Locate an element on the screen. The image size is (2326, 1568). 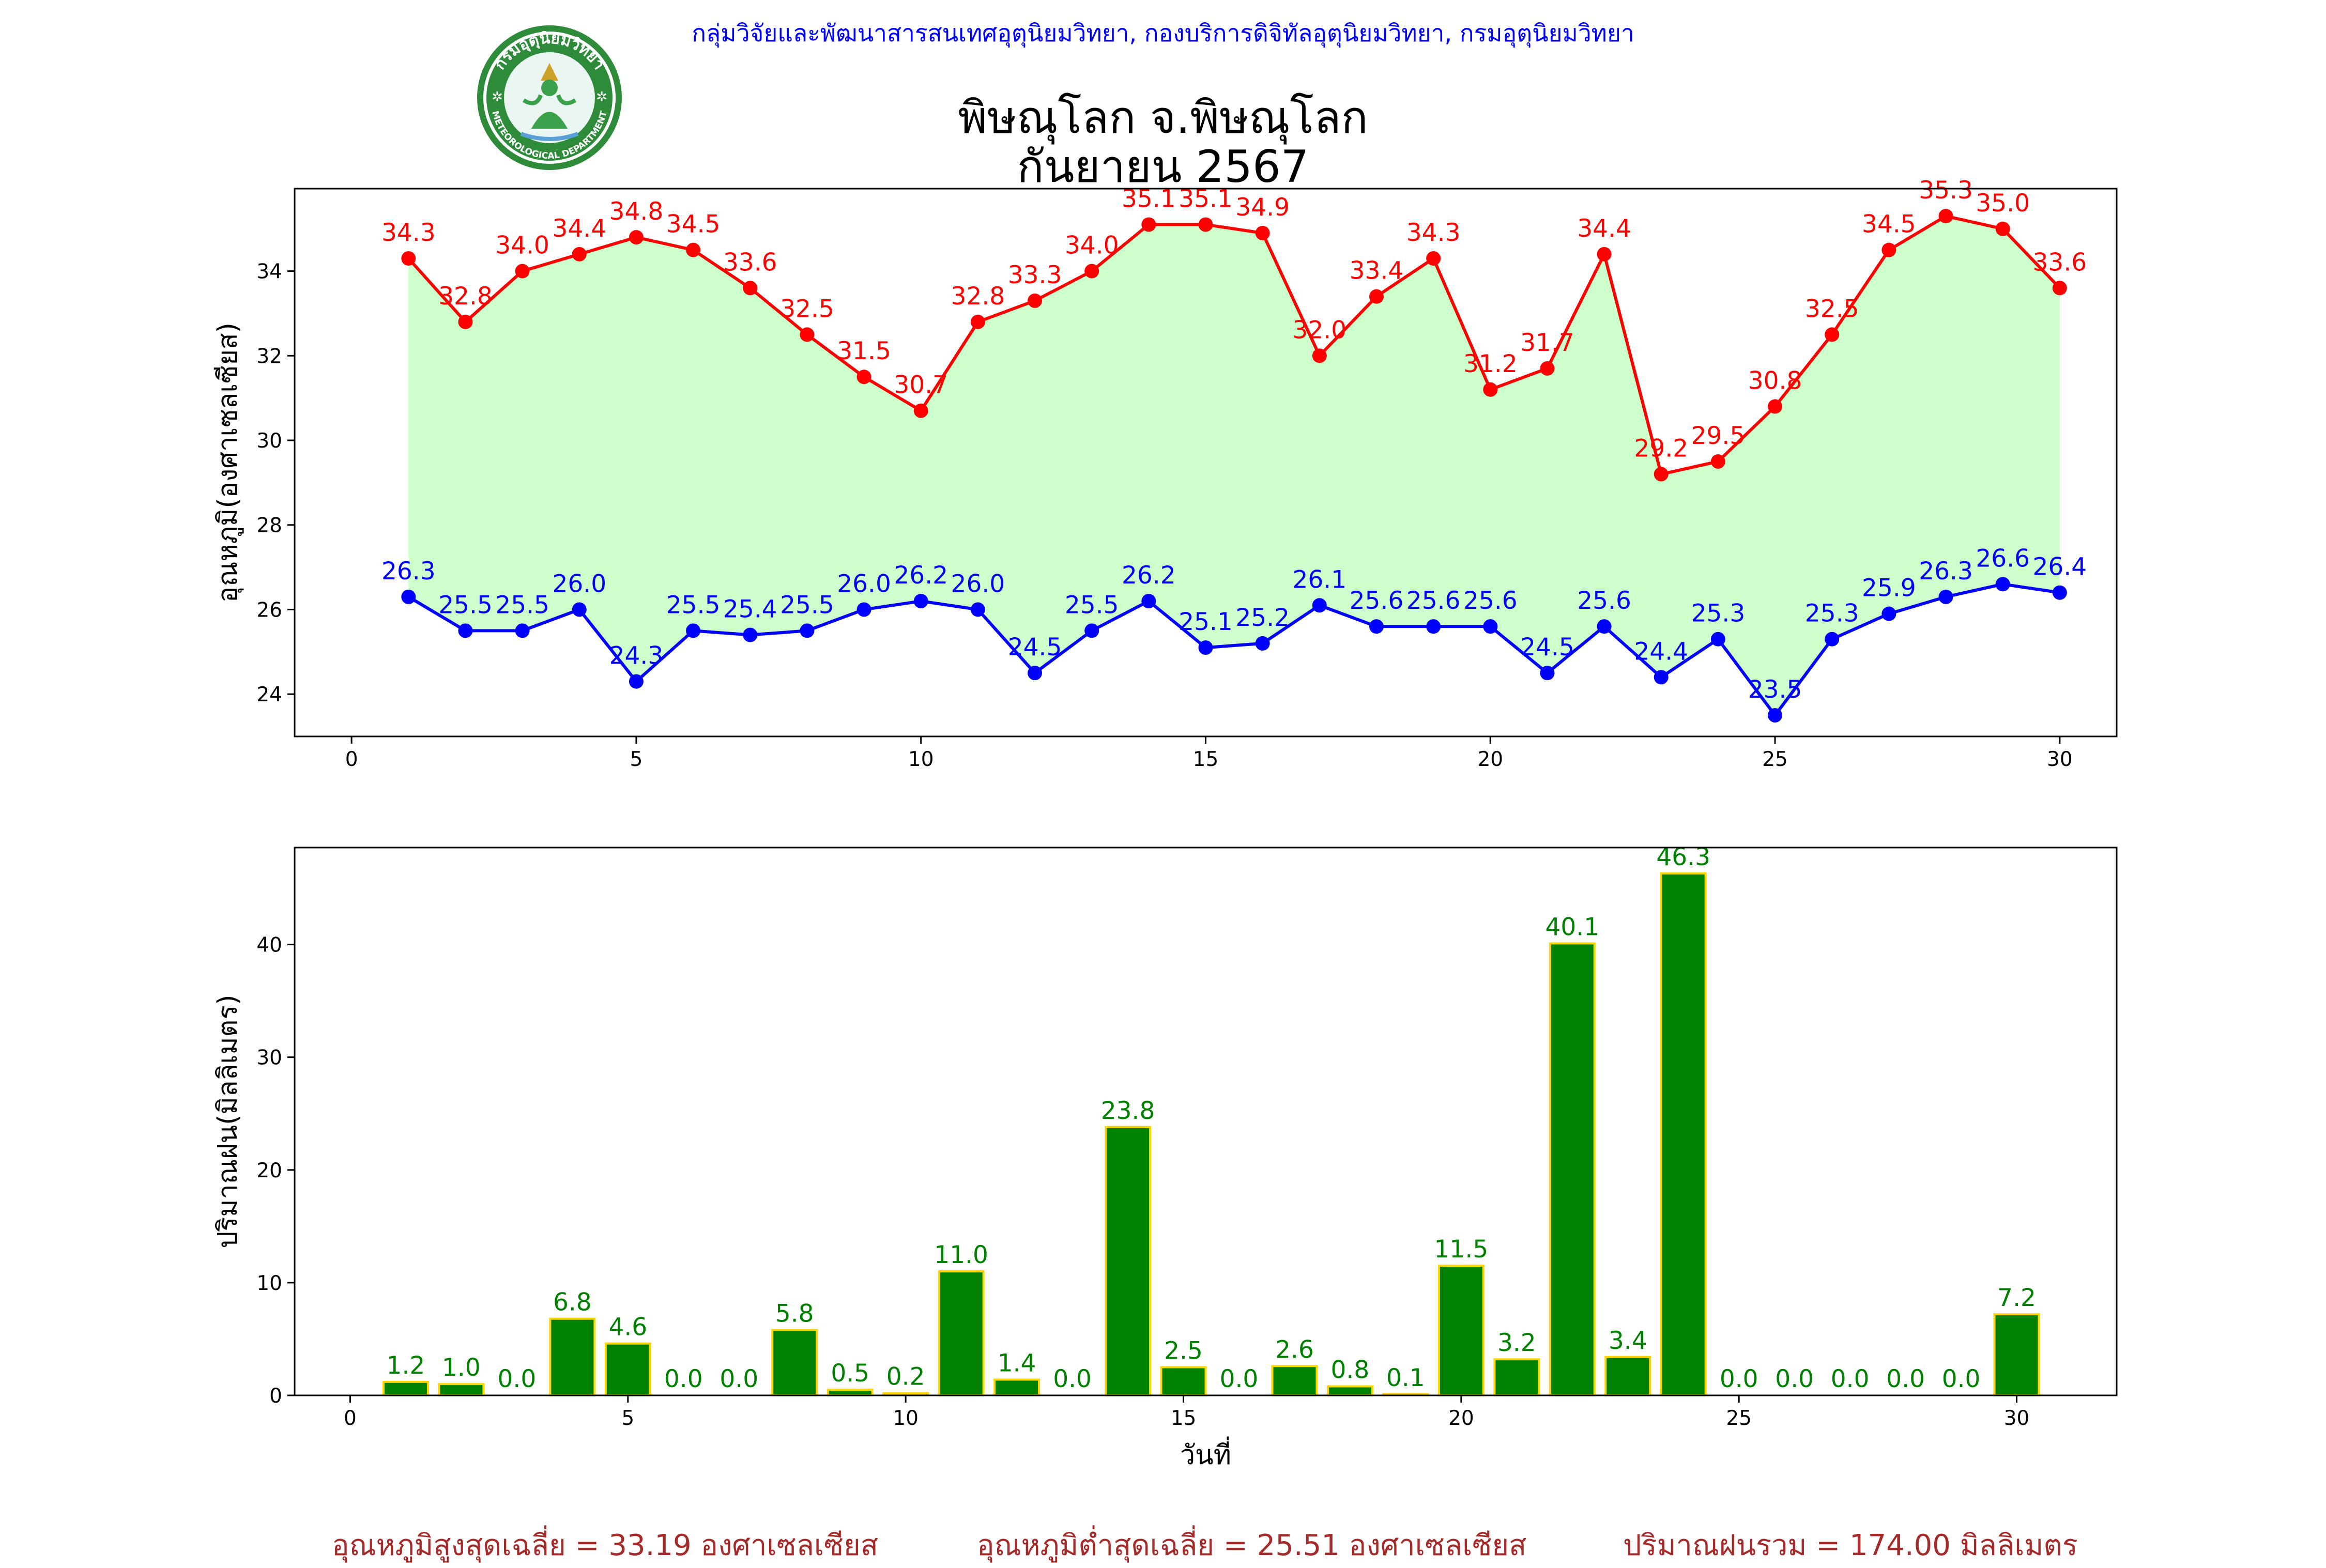
max-temperature-label: 34.8 is located at coordinates (636, 211).